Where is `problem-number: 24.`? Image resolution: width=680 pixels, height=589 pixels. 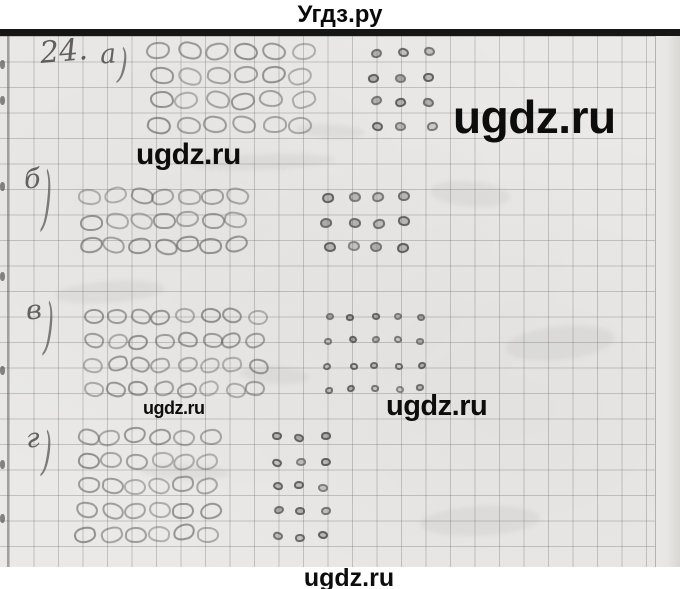 problem-number: 24. is located at coordinates (64, 51).